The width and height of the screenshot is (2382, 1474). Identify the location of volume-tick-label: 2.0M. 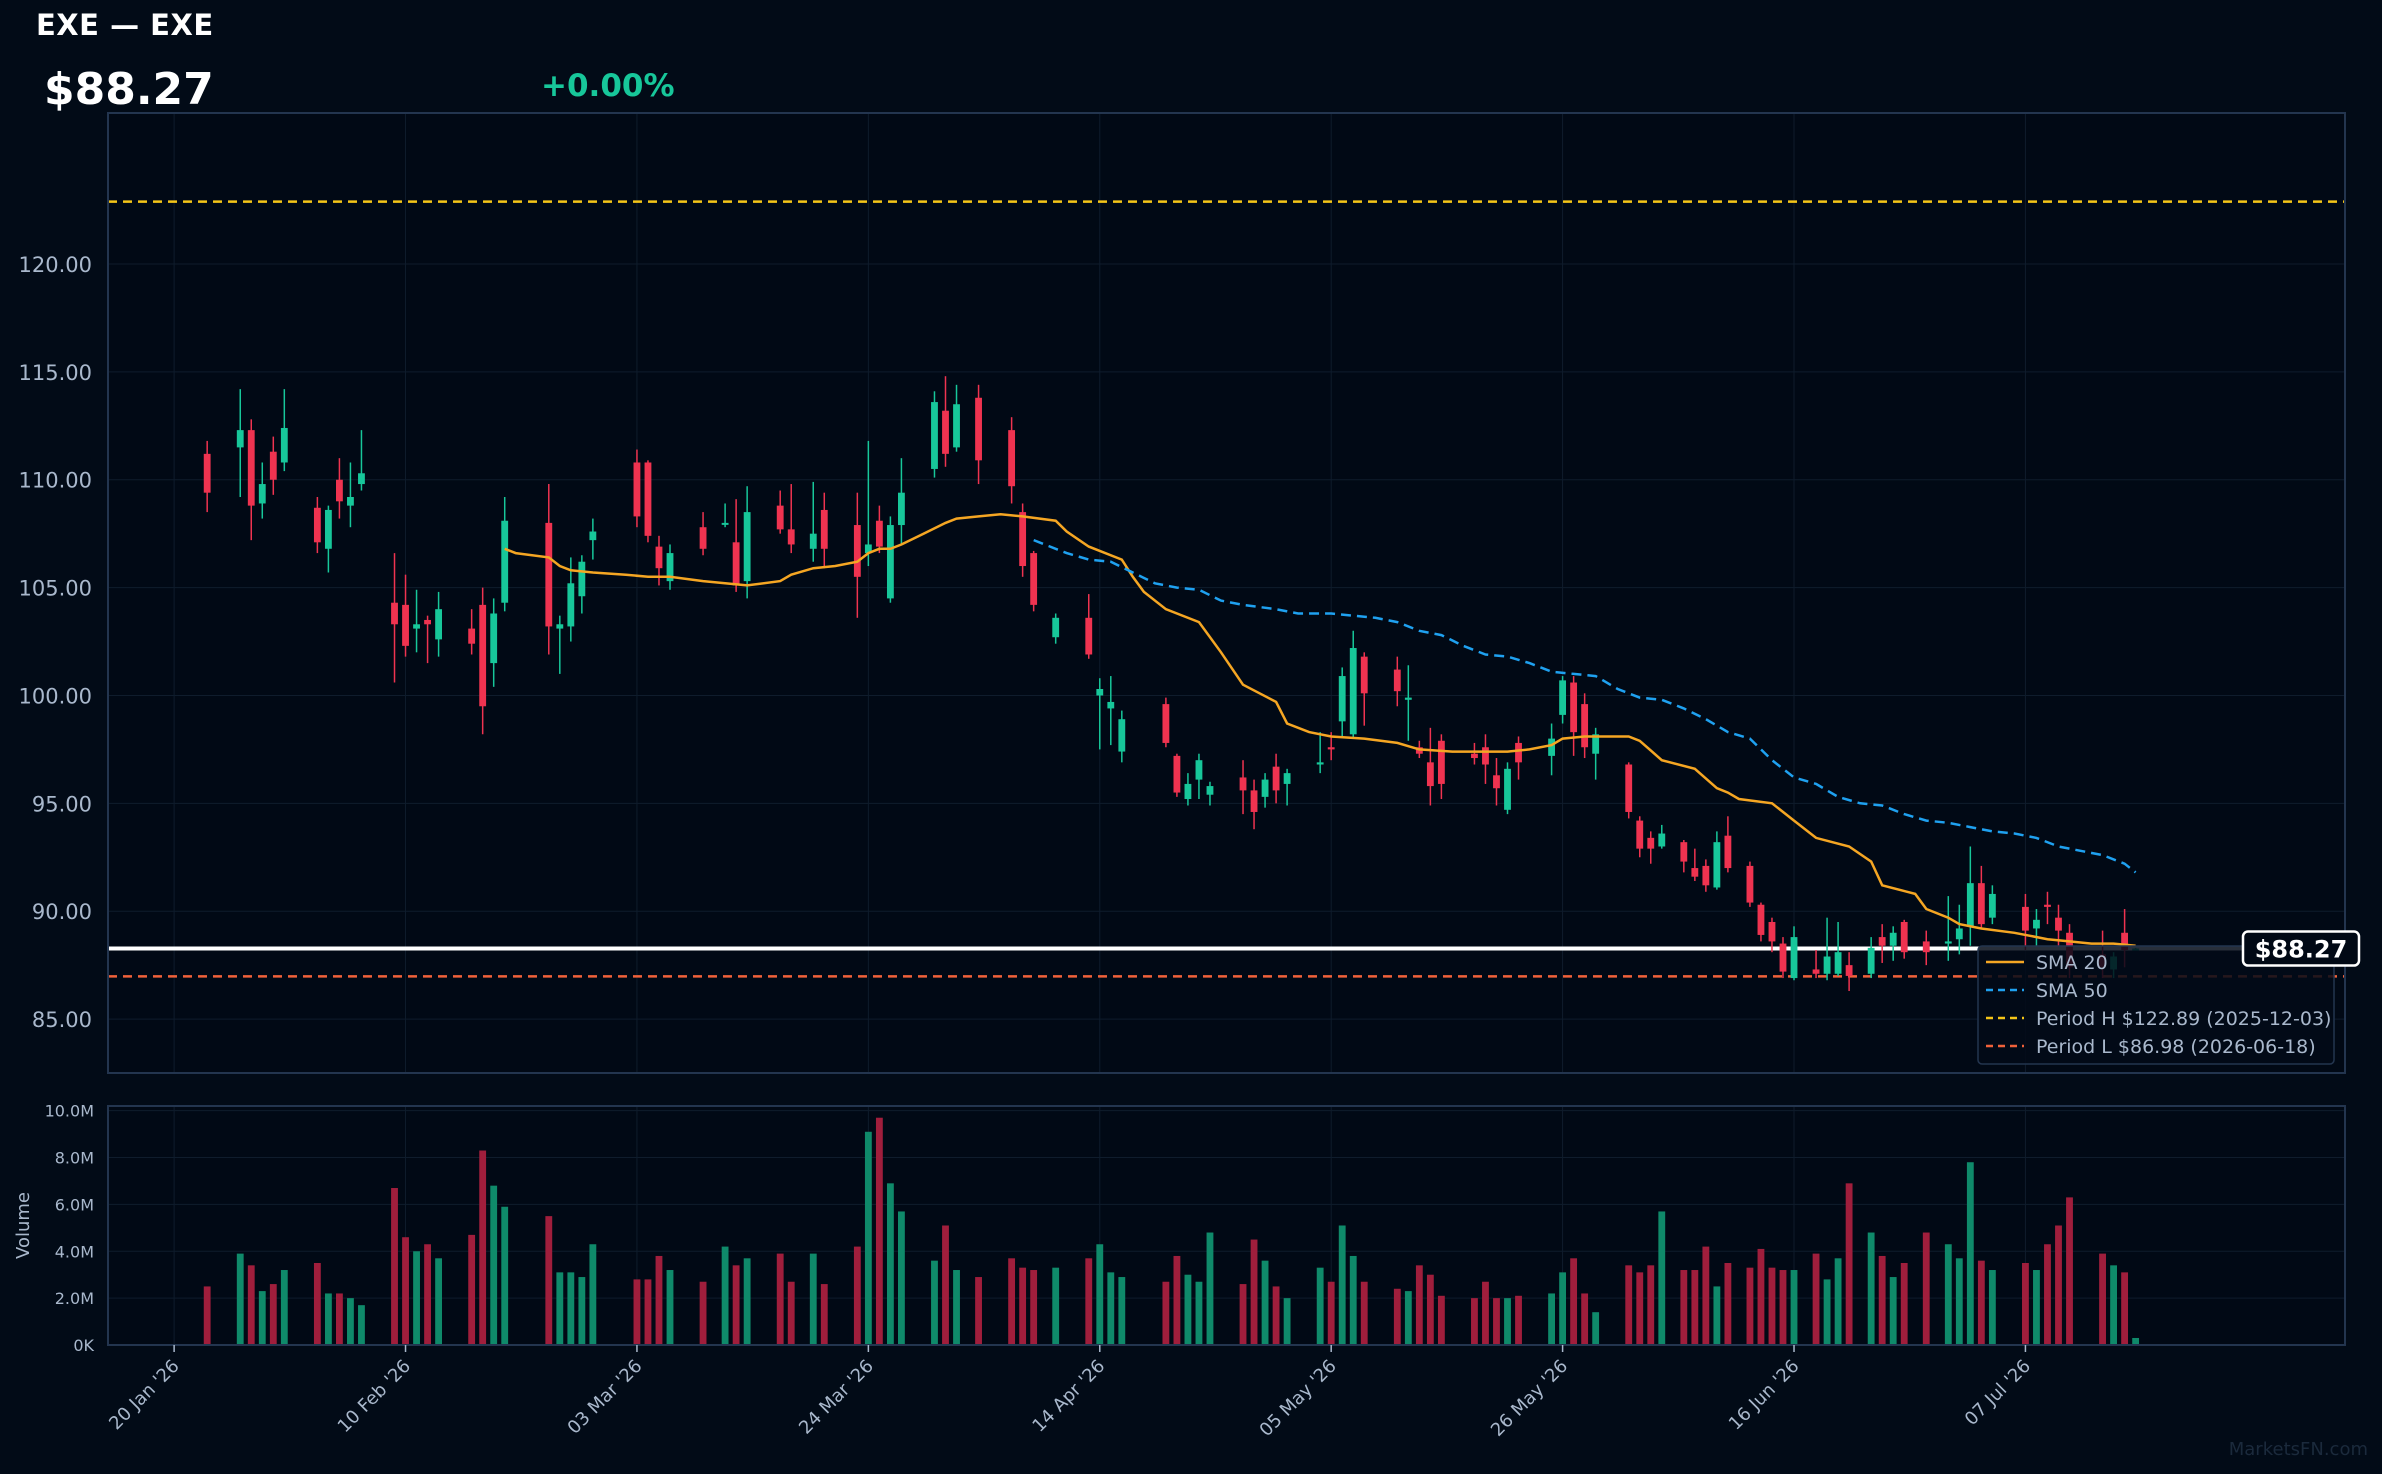
(74, 1298).